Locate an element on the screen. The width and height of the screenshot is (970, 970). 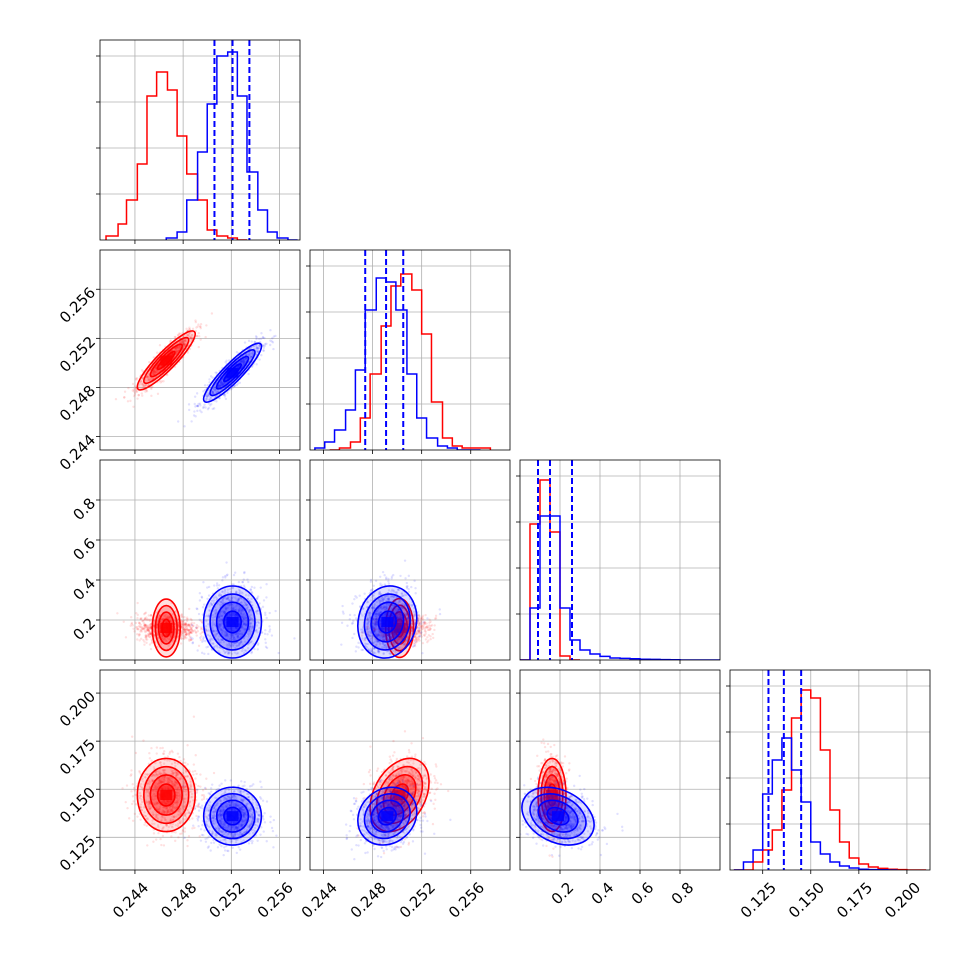
density-peak is located at coordinates (232, 372).